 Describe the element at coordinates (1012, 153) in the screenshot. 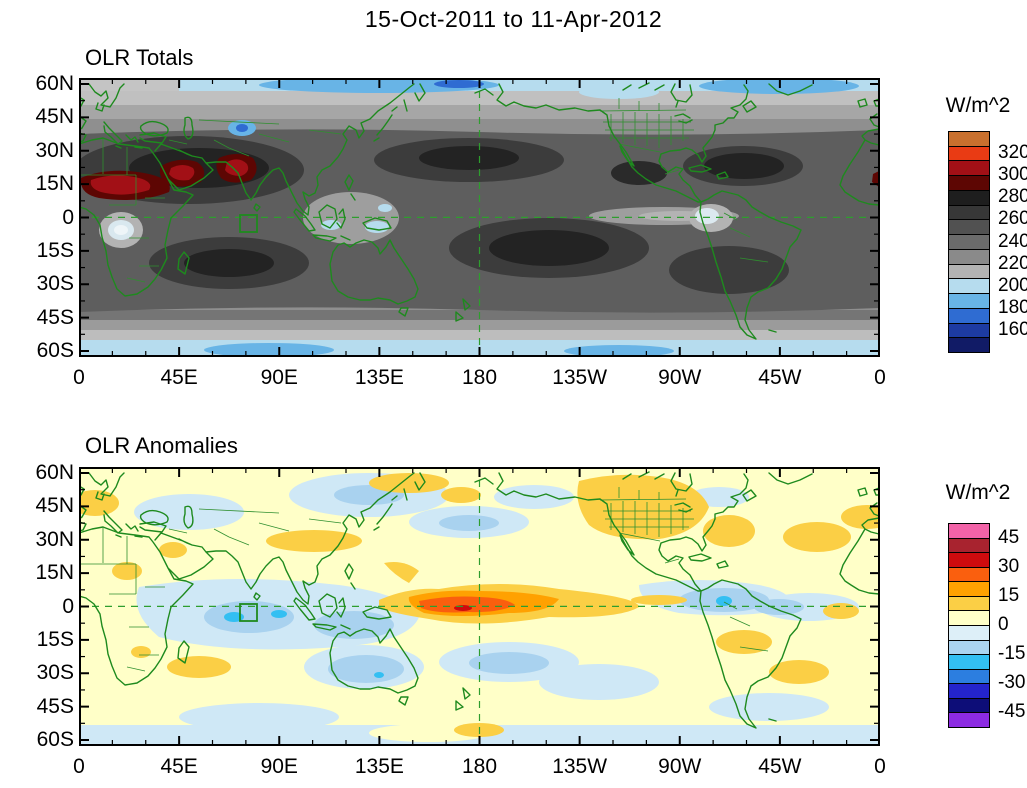

I see `colorbar-tick-label: 320` at that location.